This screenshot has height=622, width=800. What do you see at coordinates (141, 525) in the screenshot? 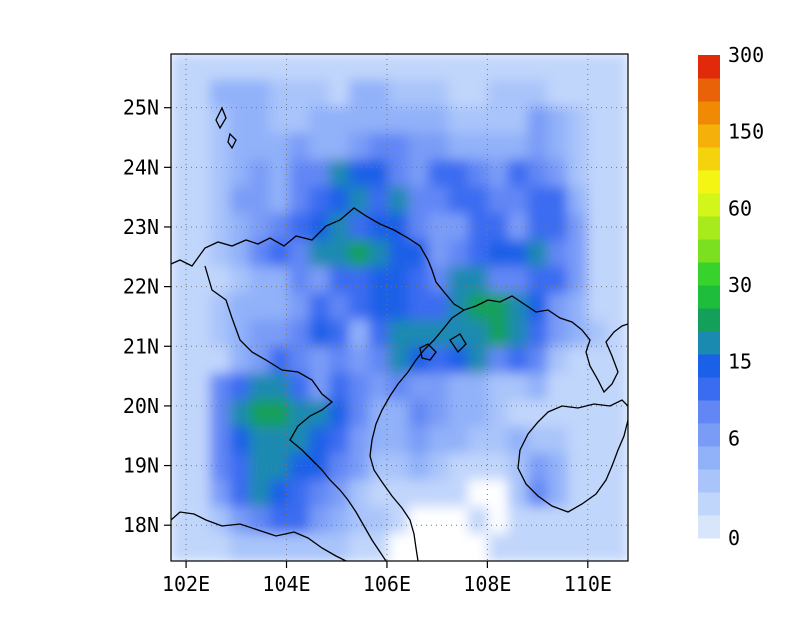
I see `lat-tick-label: 18N` at bounding box center [141, 525].